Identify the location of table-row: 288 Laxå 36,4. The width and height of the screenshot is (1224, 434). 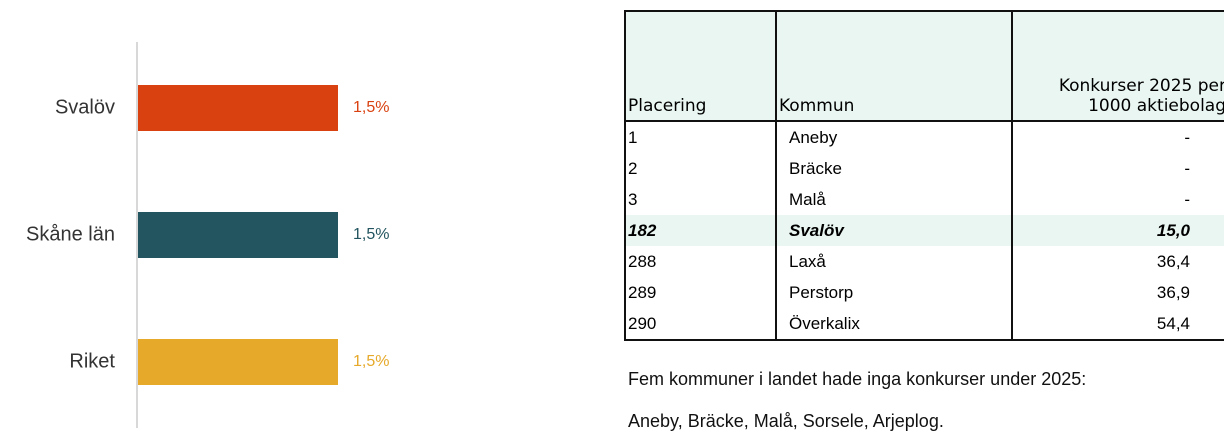
(924, 261).